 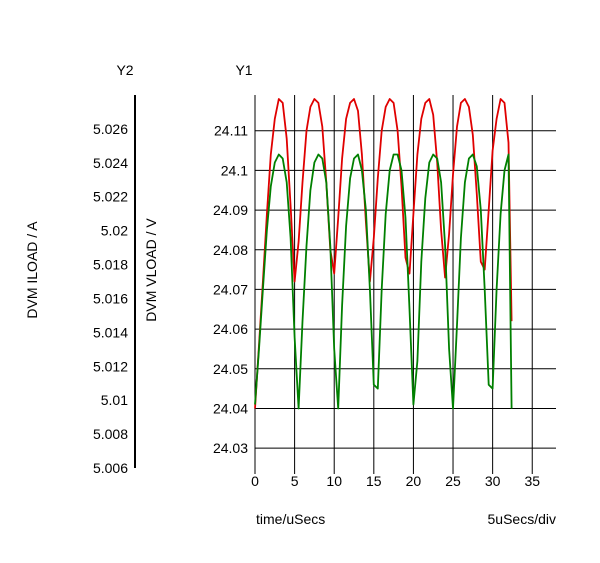 I want to click on y1-axis-header: Y1, so click(x=243, y=70).